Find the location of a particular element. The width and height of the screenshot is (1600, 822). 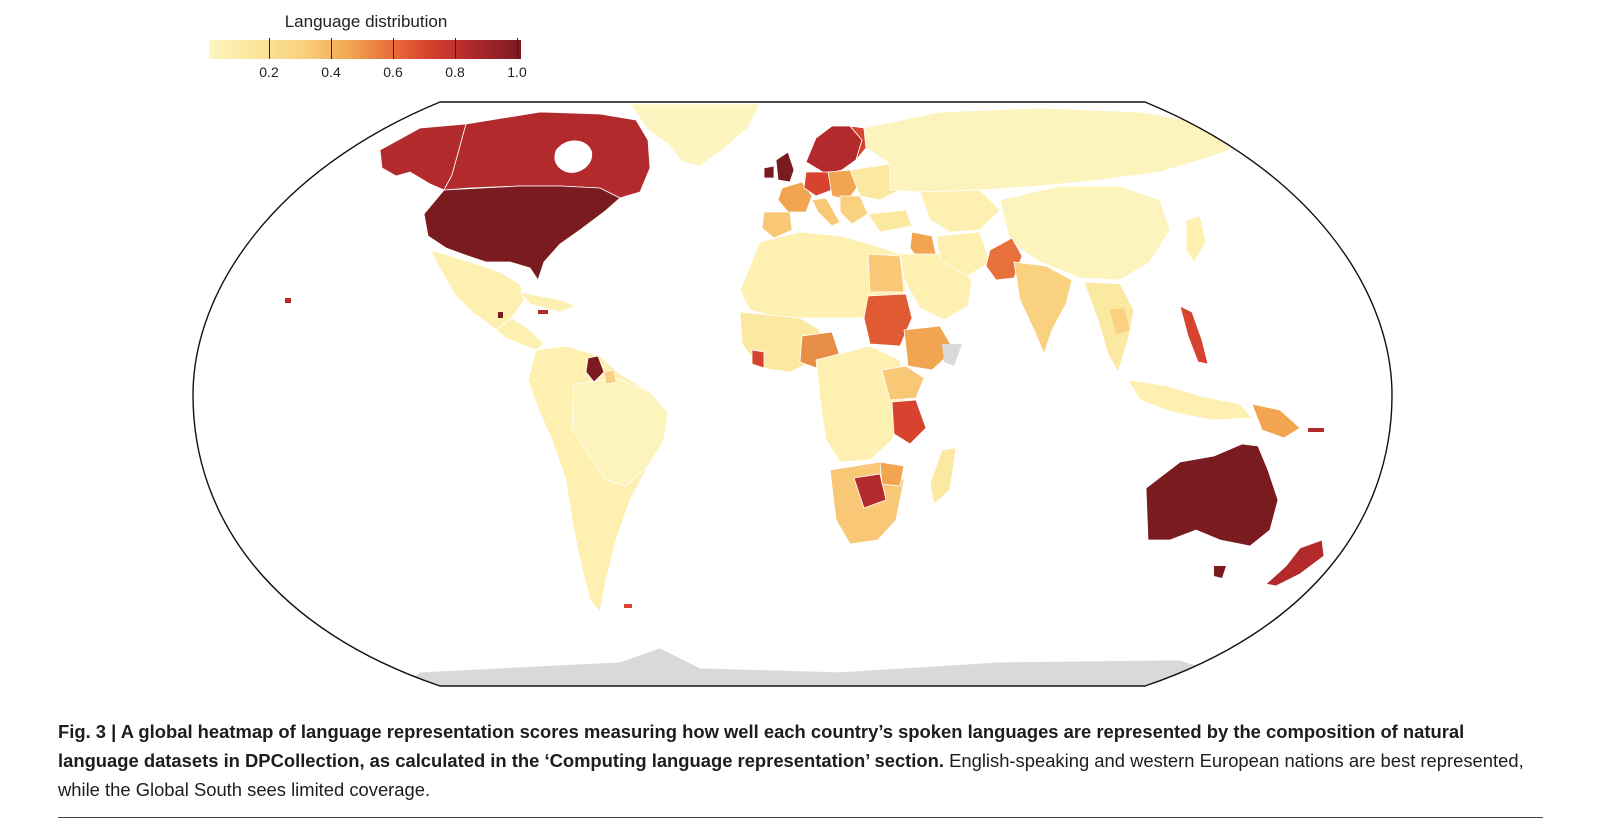

region-ethiopia is located at coordinates (929, 348).